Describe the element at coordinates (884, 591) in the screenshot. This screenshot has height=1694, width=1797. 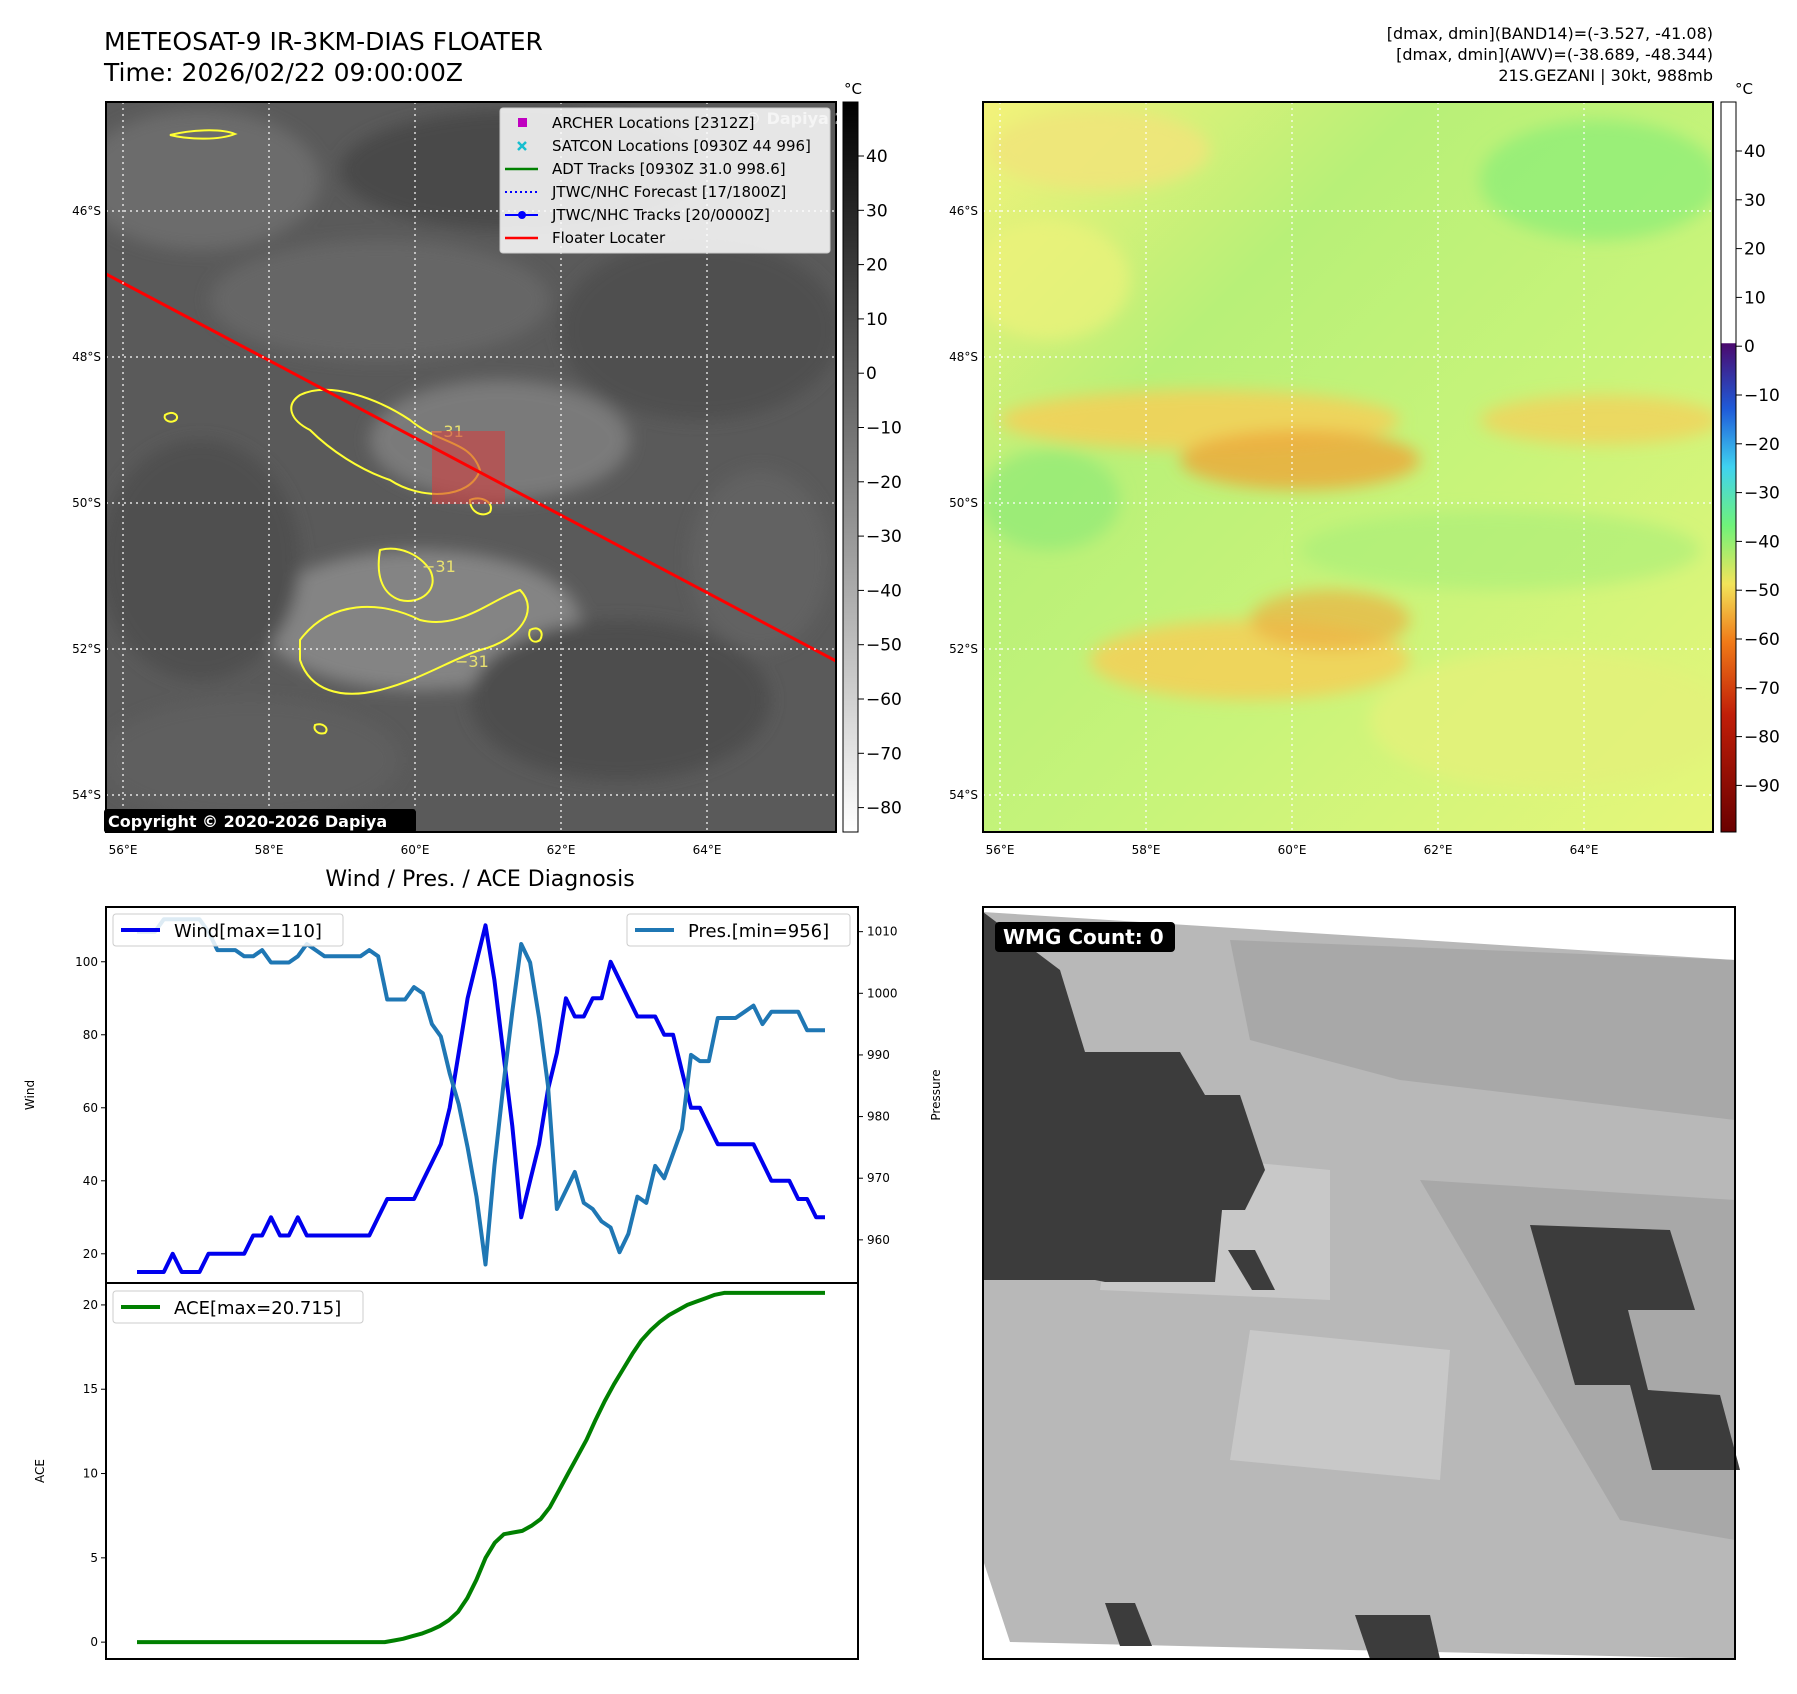
I see `ir-colorbar-tick-label: −40` at that location.